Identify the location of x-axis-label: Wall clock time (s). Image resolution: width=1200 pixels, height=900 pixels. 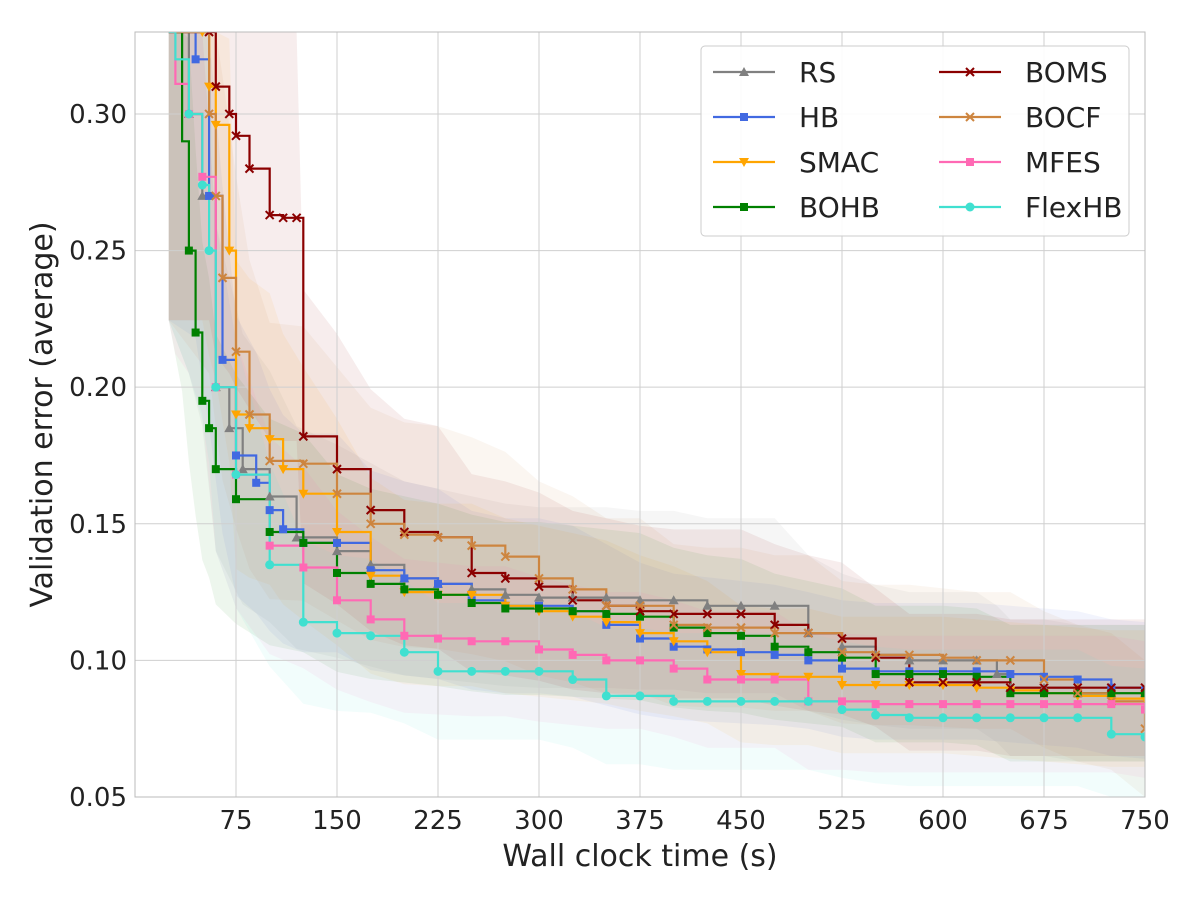
(639, 856).